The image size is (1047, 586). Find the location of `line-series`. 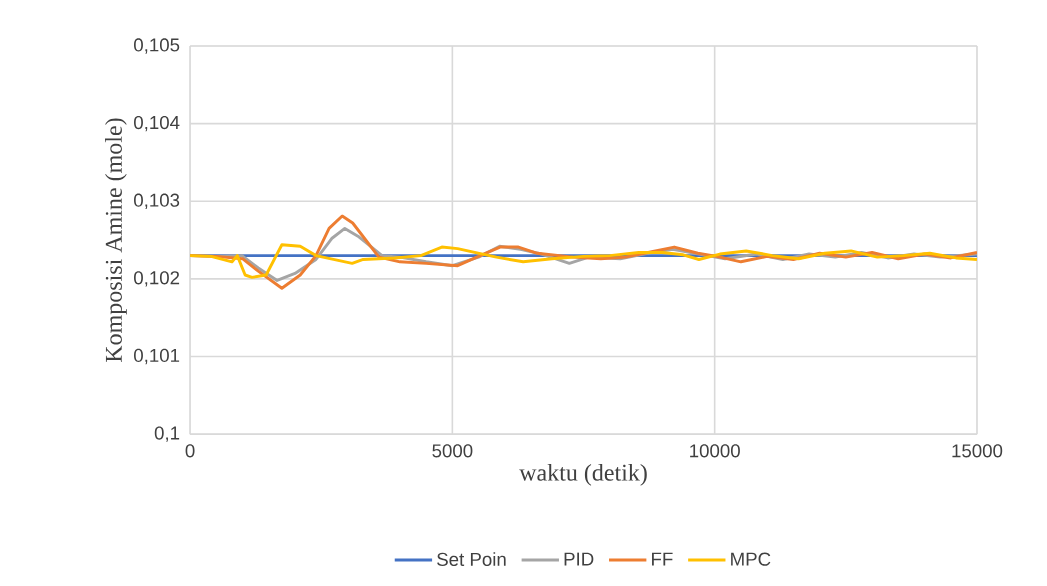

line-series is located at coordinates (583, 261).